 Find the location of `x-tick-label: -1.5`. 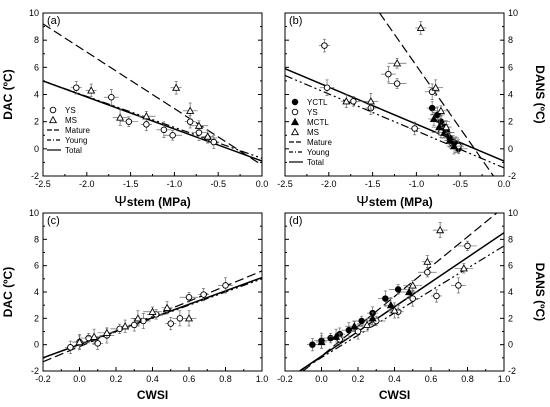

x-tick-label: -1.5 is located at coordinates (373, 184).